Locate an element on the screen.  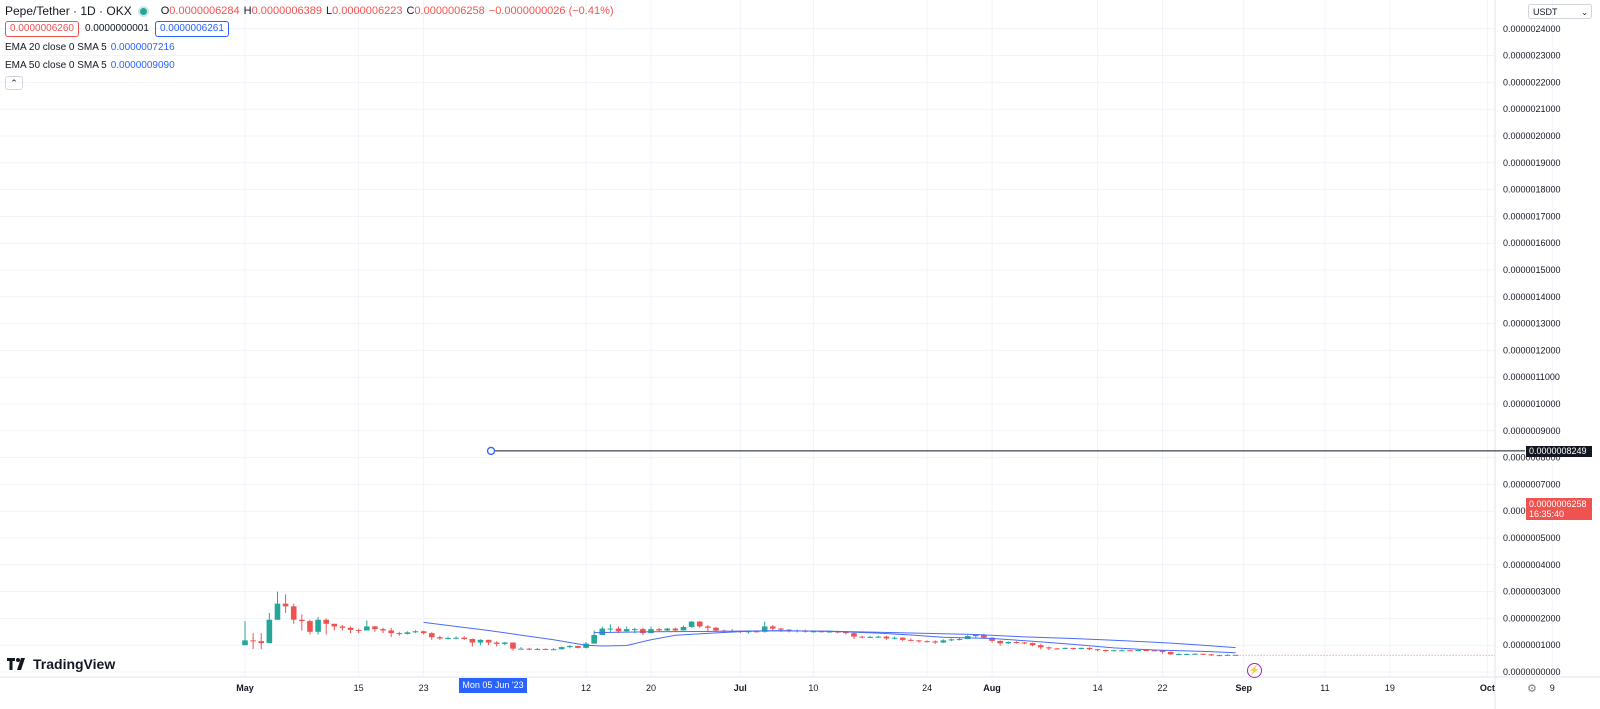
lightning-icon: ⚡ is located at coordinates (1254, 670).